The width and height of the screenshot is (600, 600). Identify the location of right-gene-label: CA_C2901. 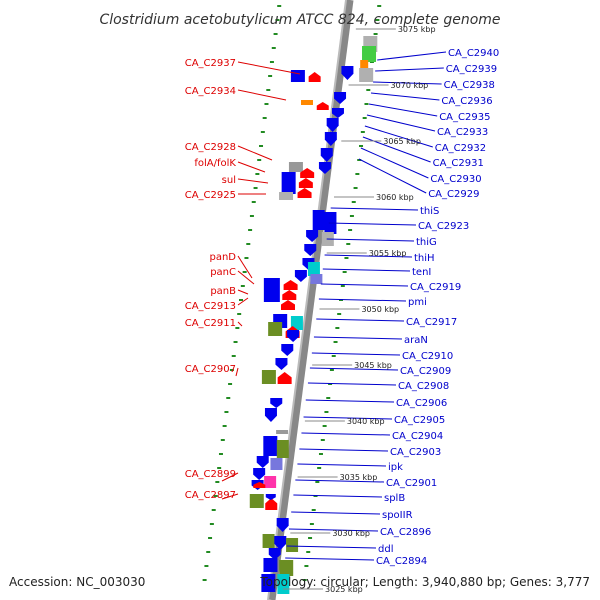
(411, 483).